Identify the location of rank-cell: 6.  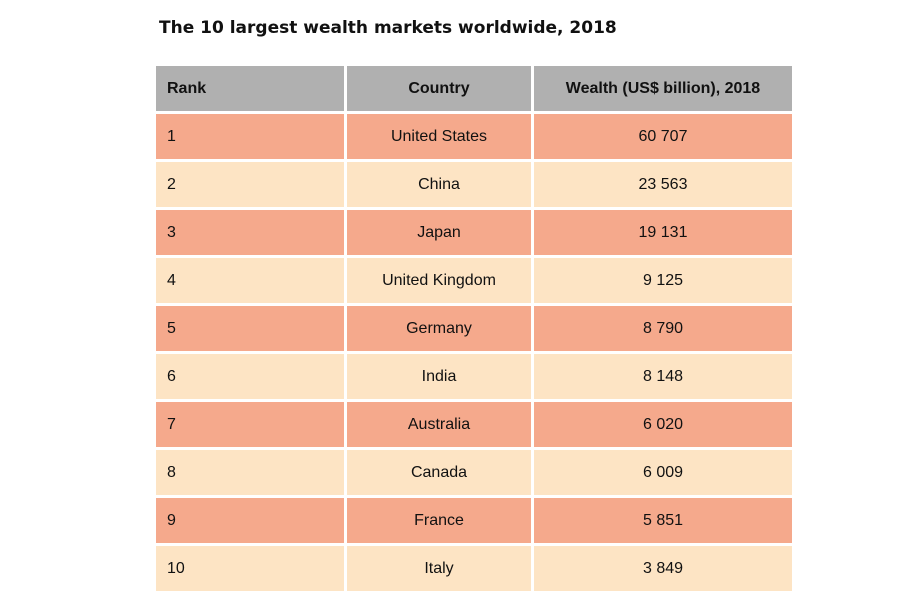
(250, 376).